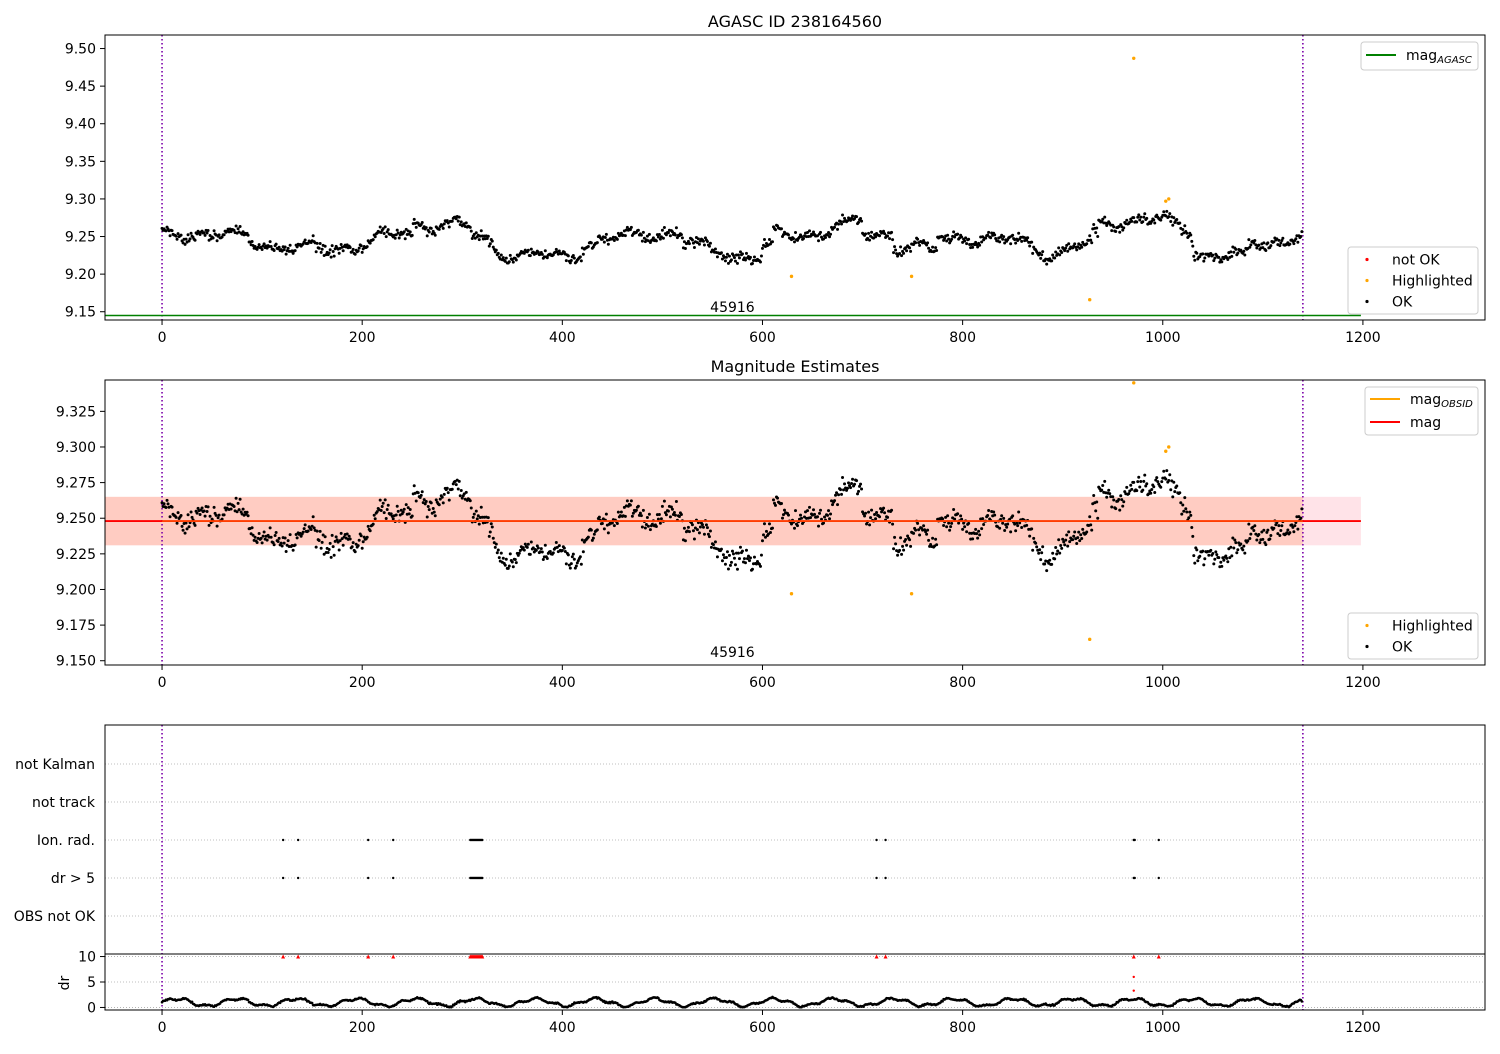 The height and width of the screenshot is (1054, 1500). Describe the element at coordinates (1363, 1028) in the screenshot. I see `x-tick-label: 1200` at that location.